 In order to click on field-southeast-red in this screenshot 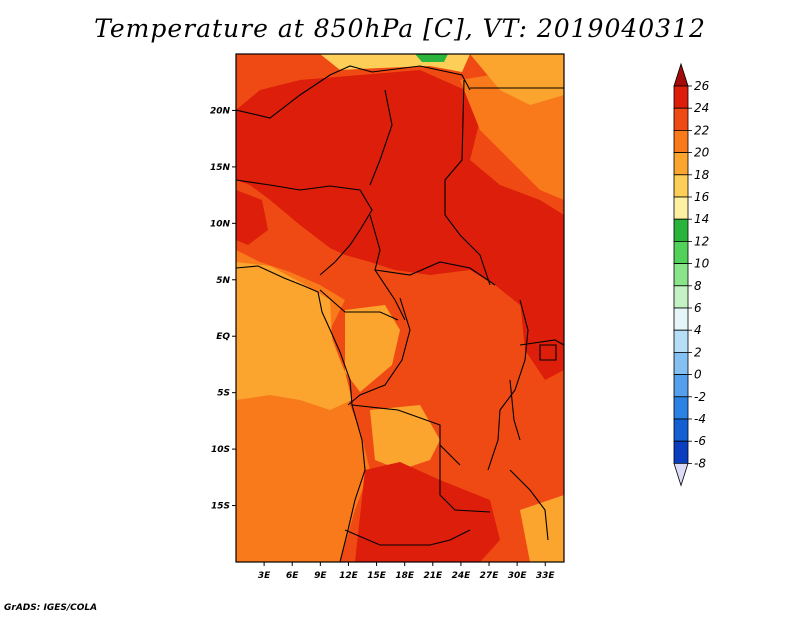, I will do `click(427, 512)`.